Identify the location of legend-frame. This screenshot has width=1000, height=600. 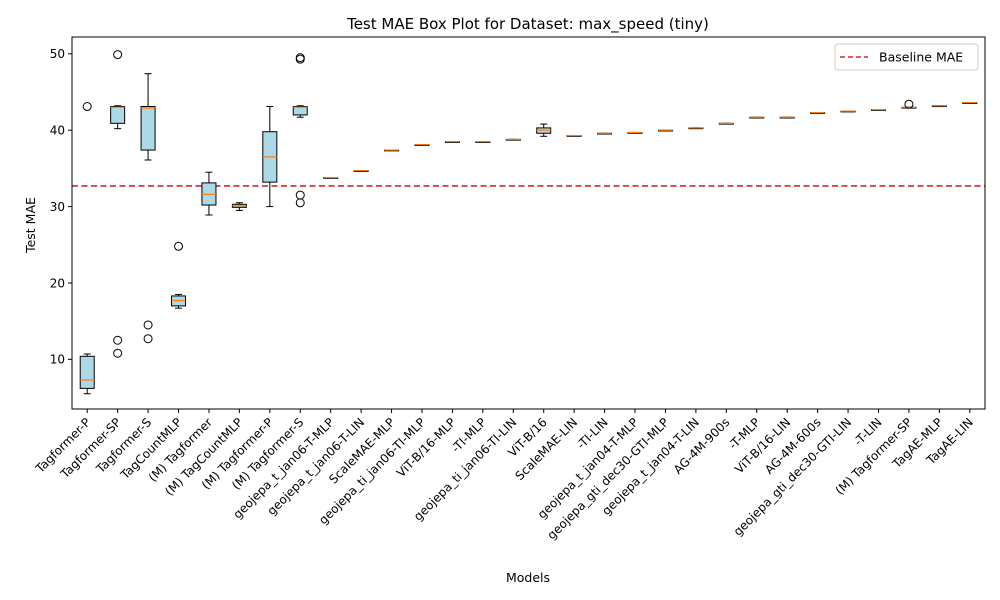
(906, 57).